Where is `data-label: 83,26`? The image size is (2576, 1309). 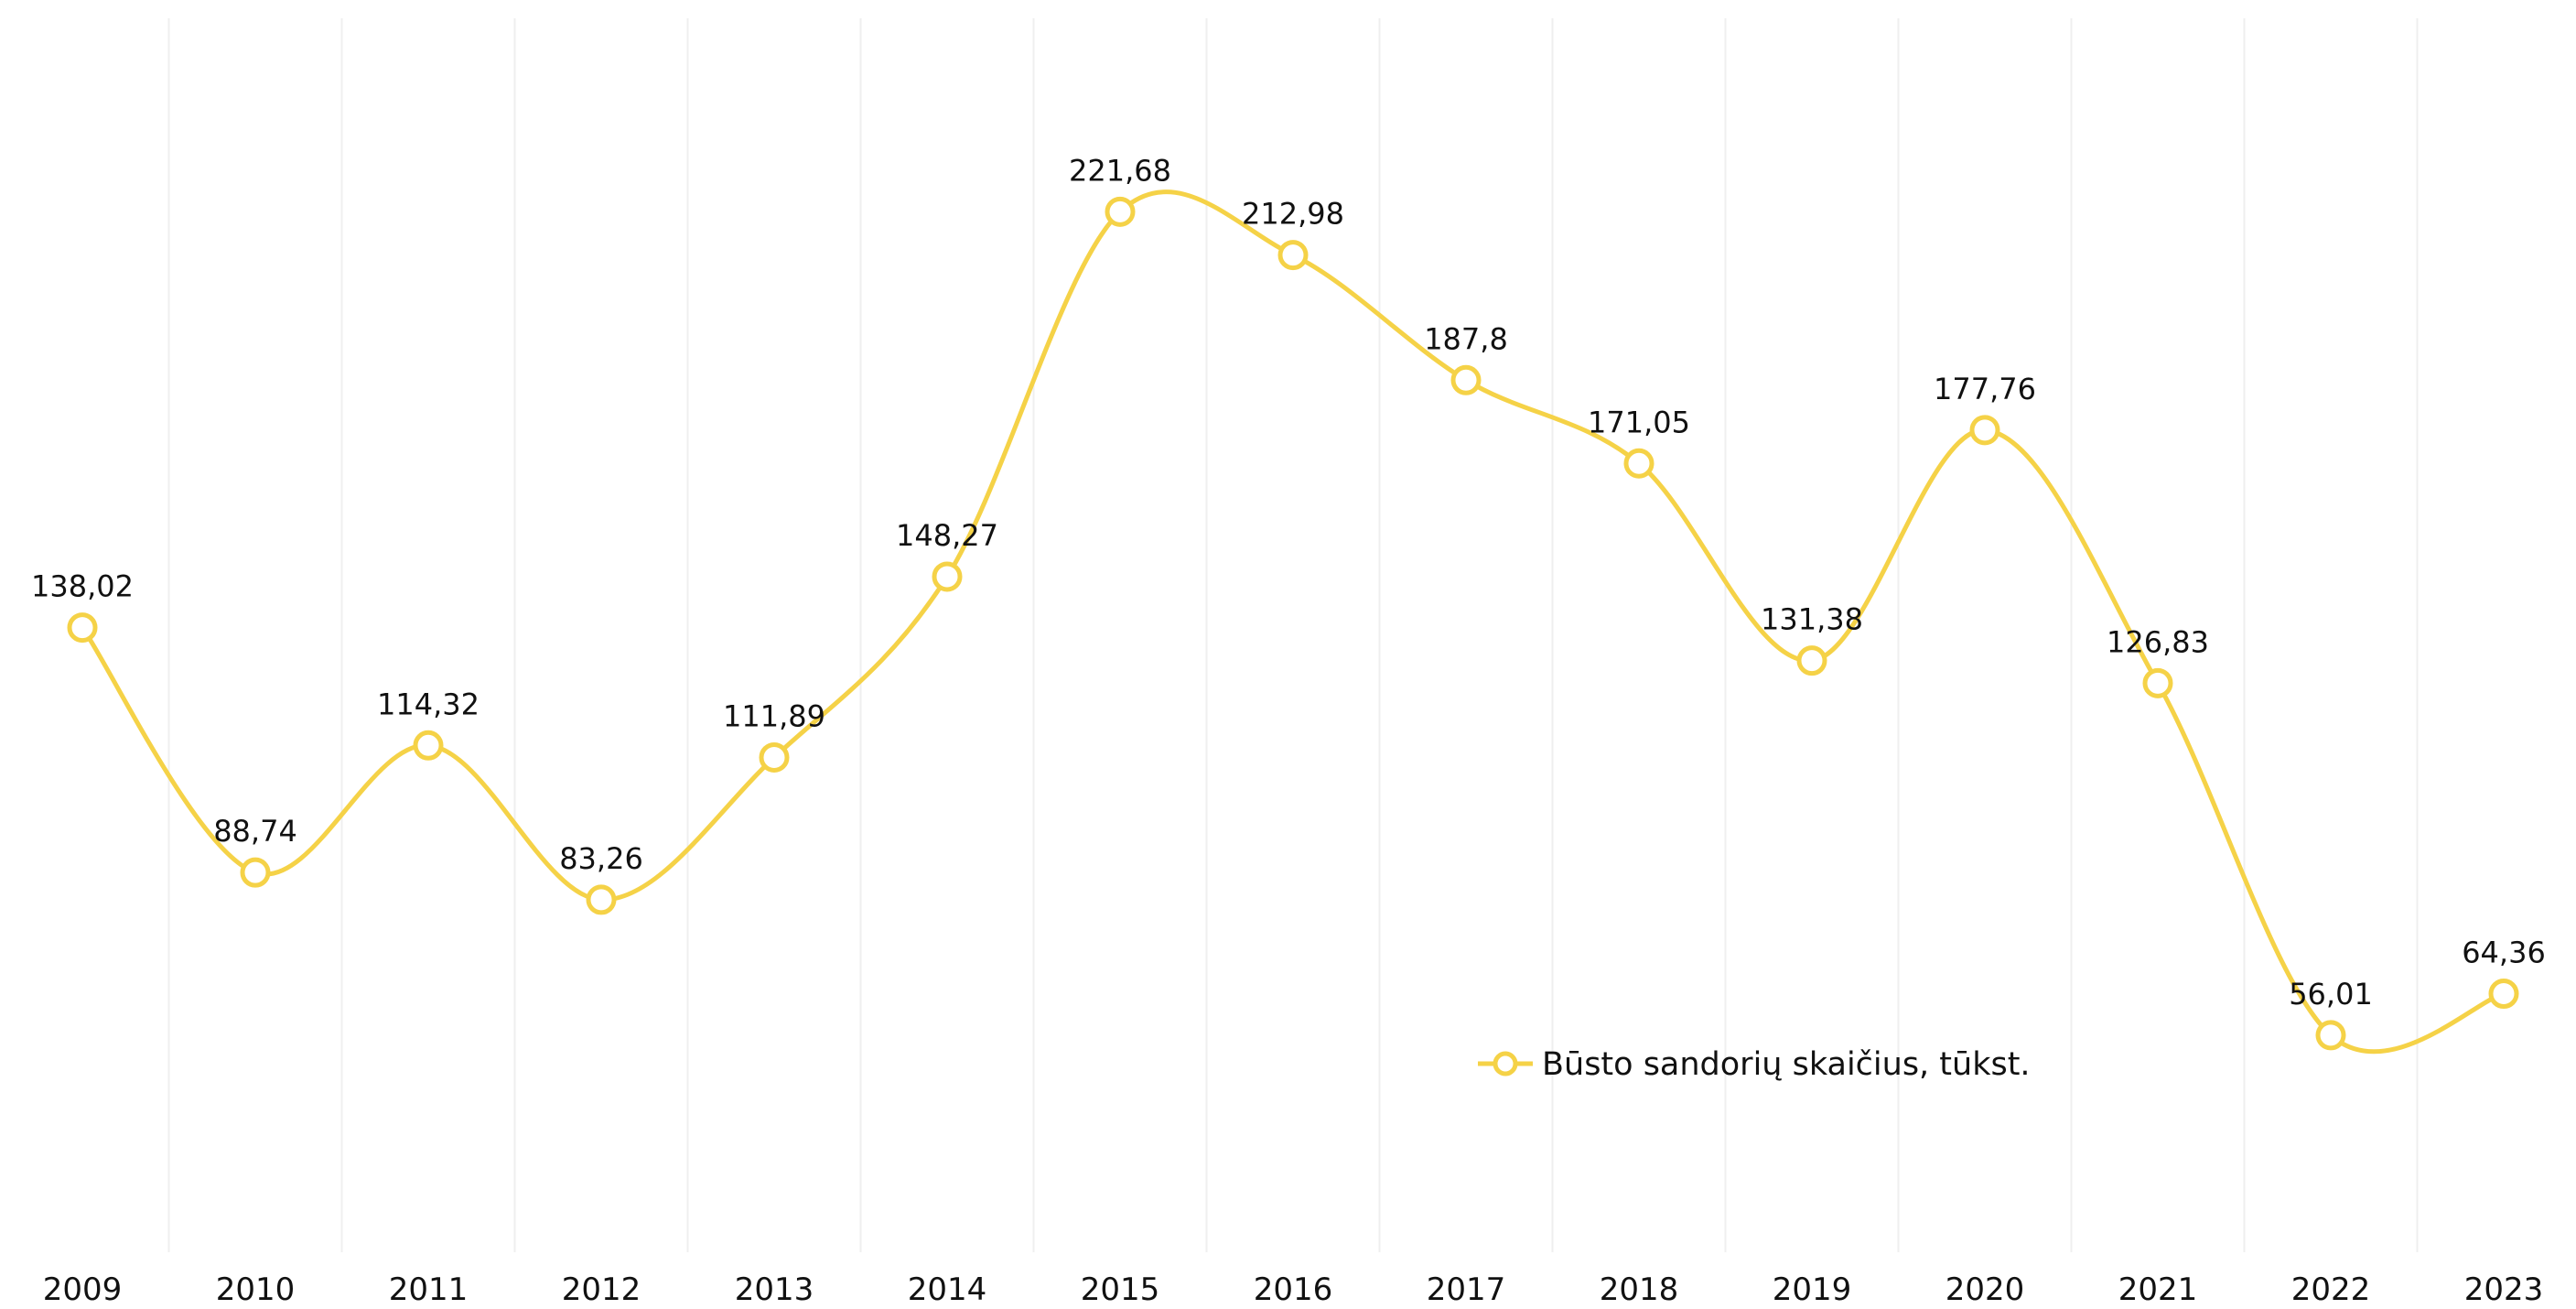 data-label: 83,26 is located at coordinates (601, 858).